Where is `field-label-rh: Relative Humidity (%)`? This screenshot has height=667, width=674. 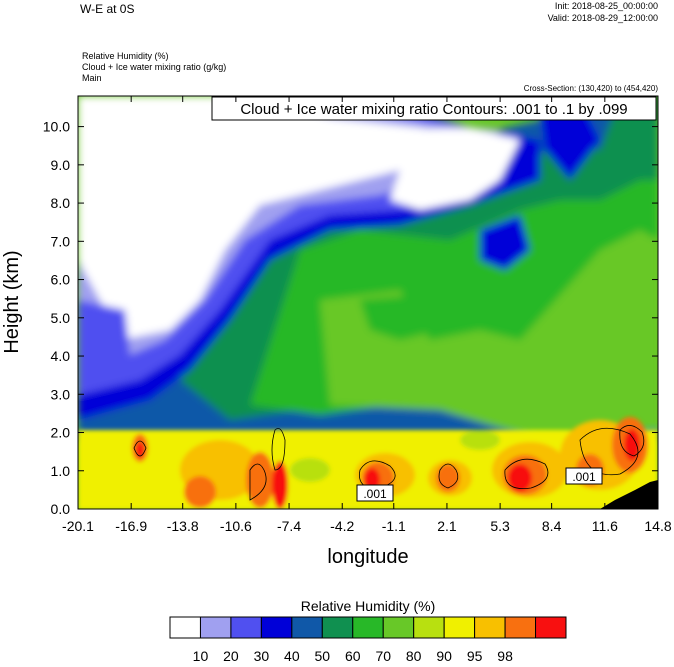 field-label-rh: Relative Humidity (%) is located at coordinates (125, 56).